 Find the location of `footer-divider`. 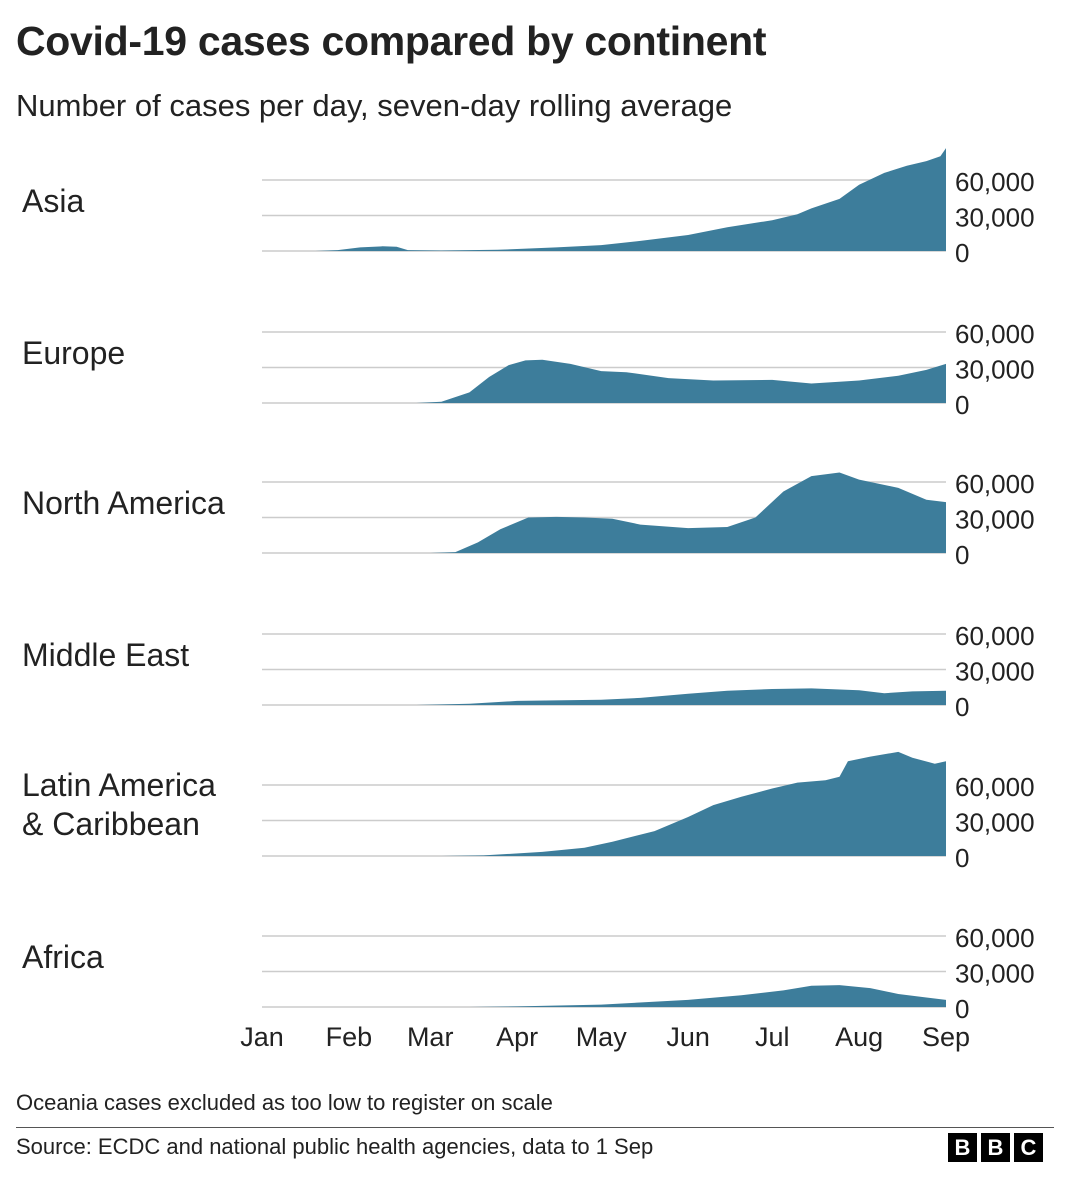

footer-divider is located at coordinates (535, 1127).